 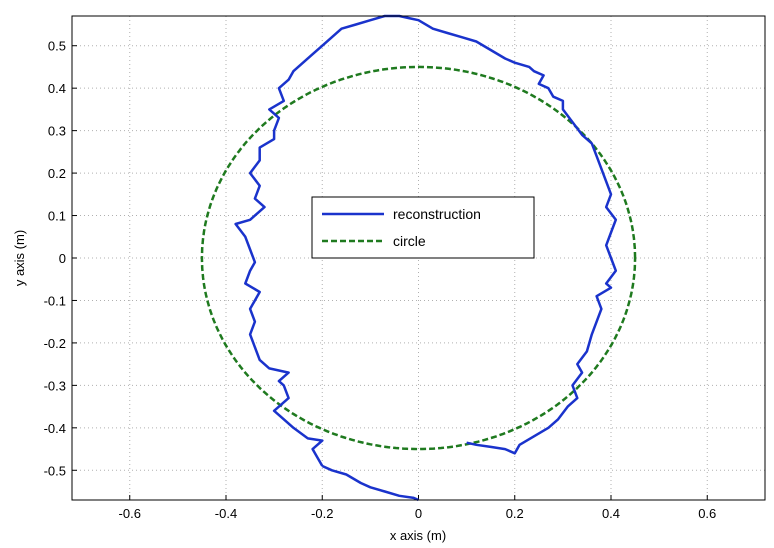 What do you see at coordinates (55, 470) in the screenshot?
I see `y-tick-label: -0.5` at bounding box center [55, 470].